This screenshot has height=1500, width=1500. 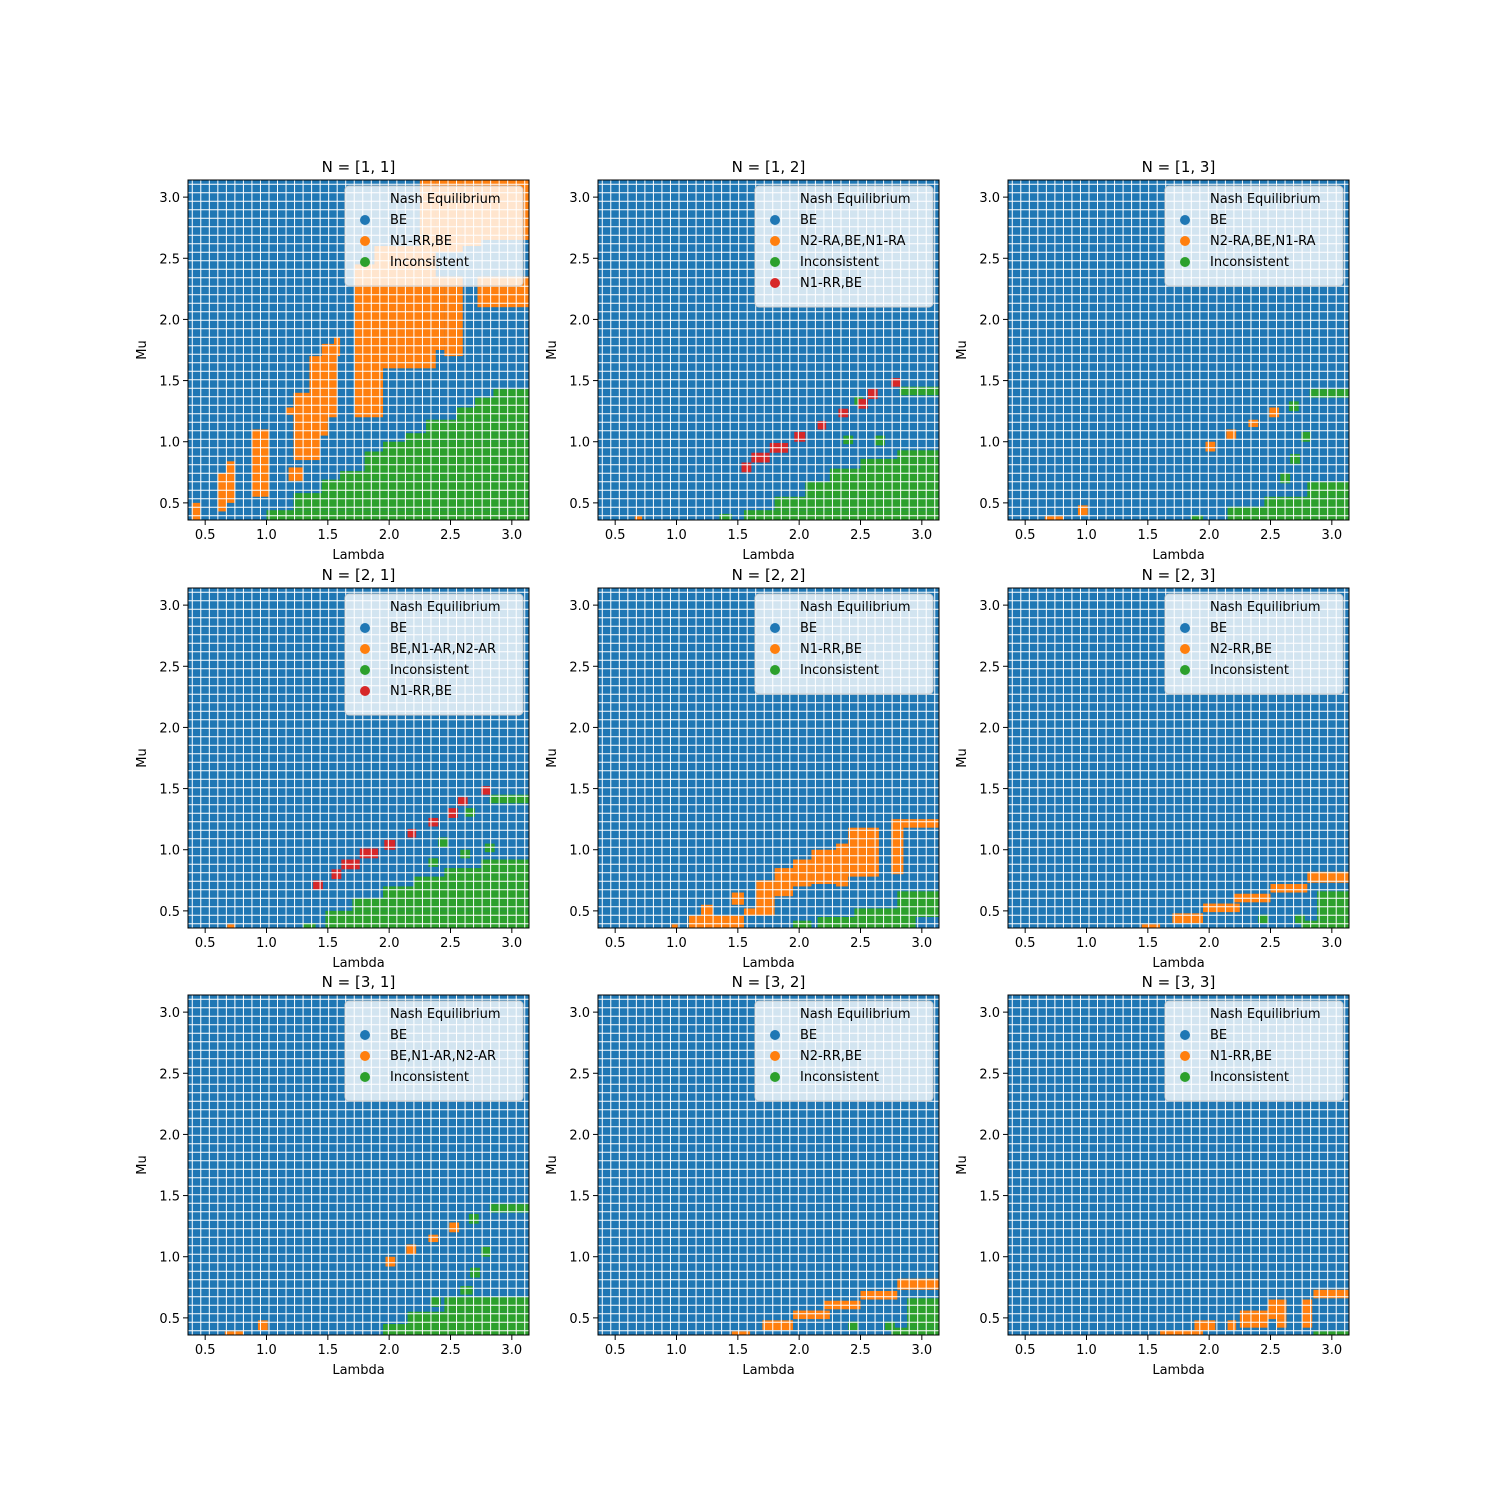 I want to click on plot-area, so click(x=358, y=1165).